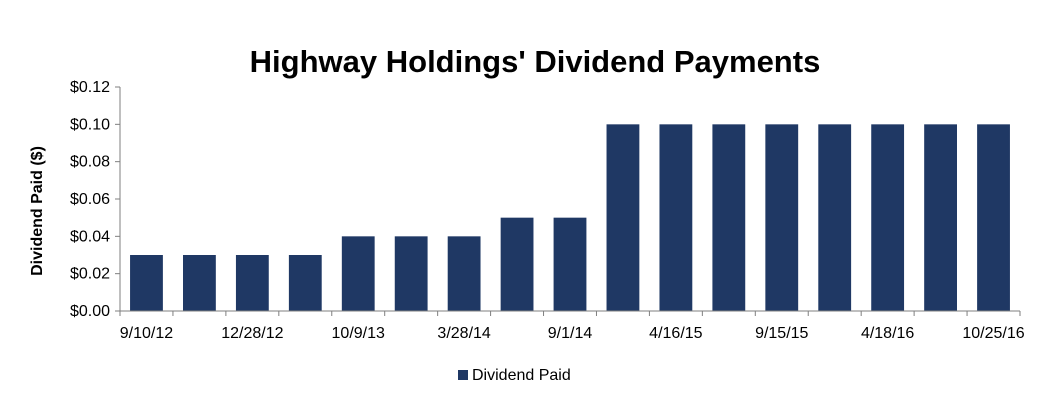 Image resolution: width=1041 pixels, height=410 pixels. Describe the element at coordinates (37, 211) in the screenshot. I see `y-axis-label: Dividend Paid ($)` at that location.